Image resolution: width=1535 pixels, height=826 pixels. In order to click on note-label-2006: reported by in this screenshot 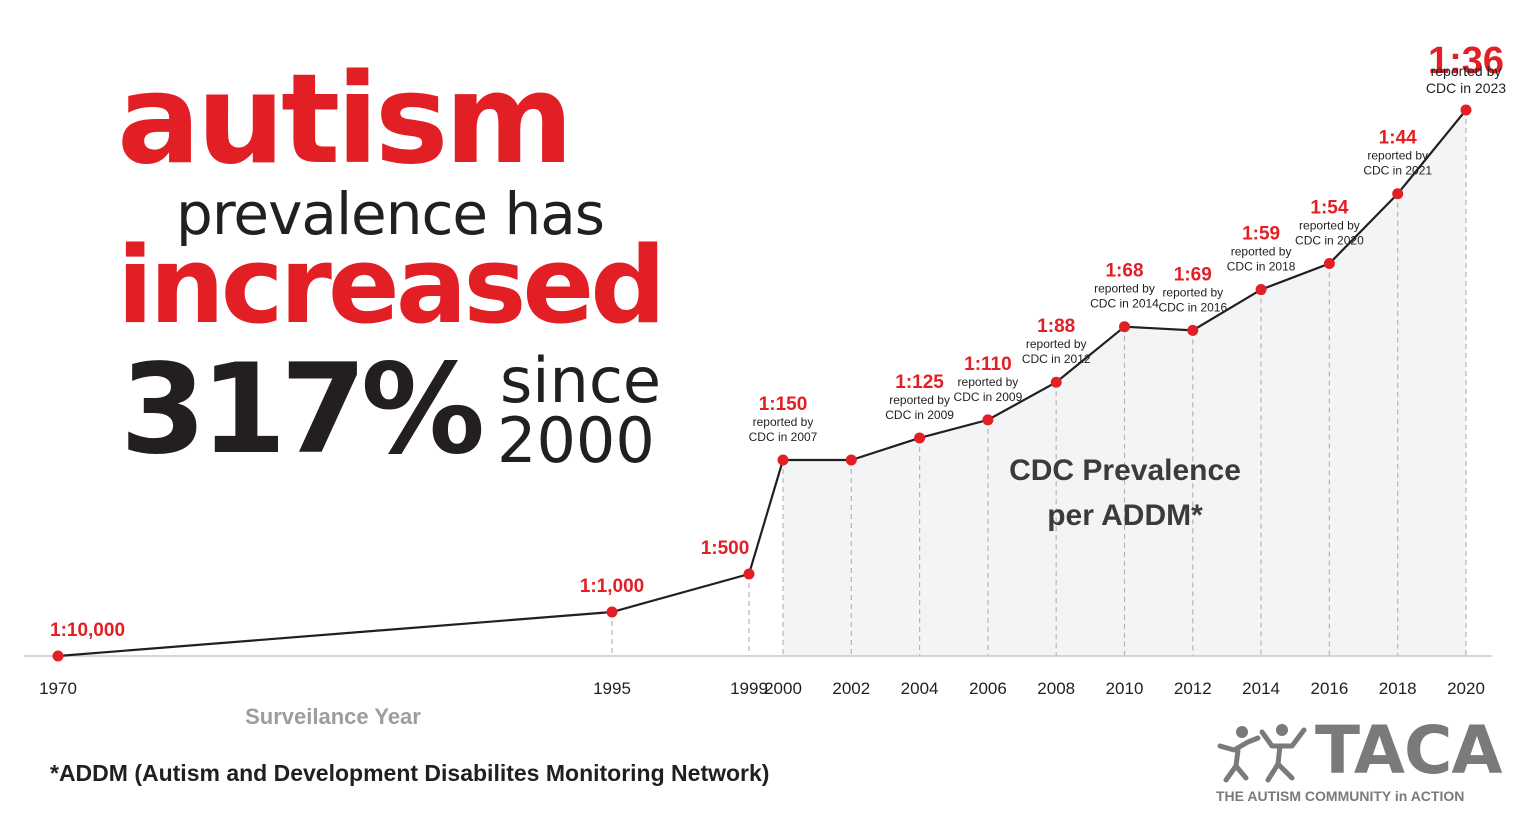, I will do `click(988, 382)`.